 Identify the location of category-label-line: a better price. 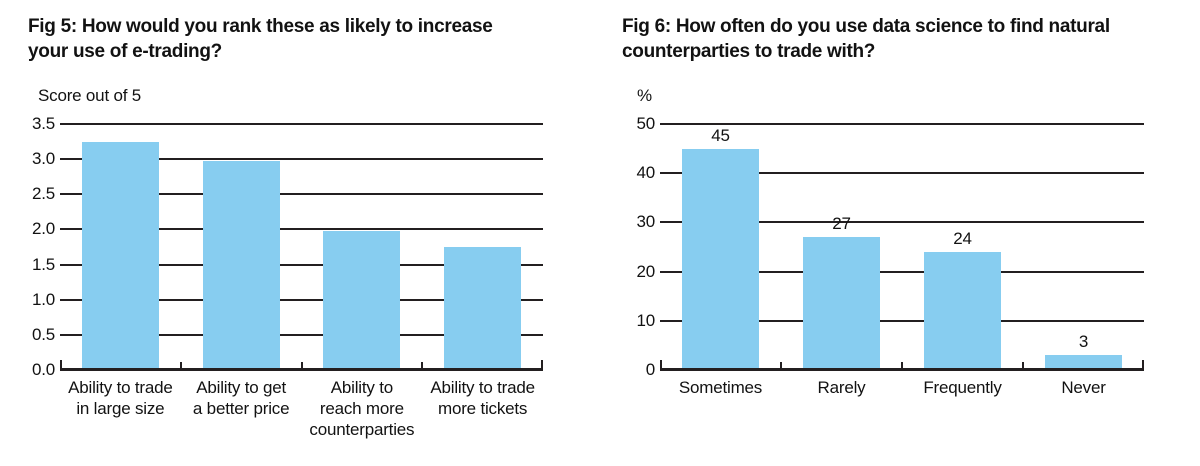
(241, 408).